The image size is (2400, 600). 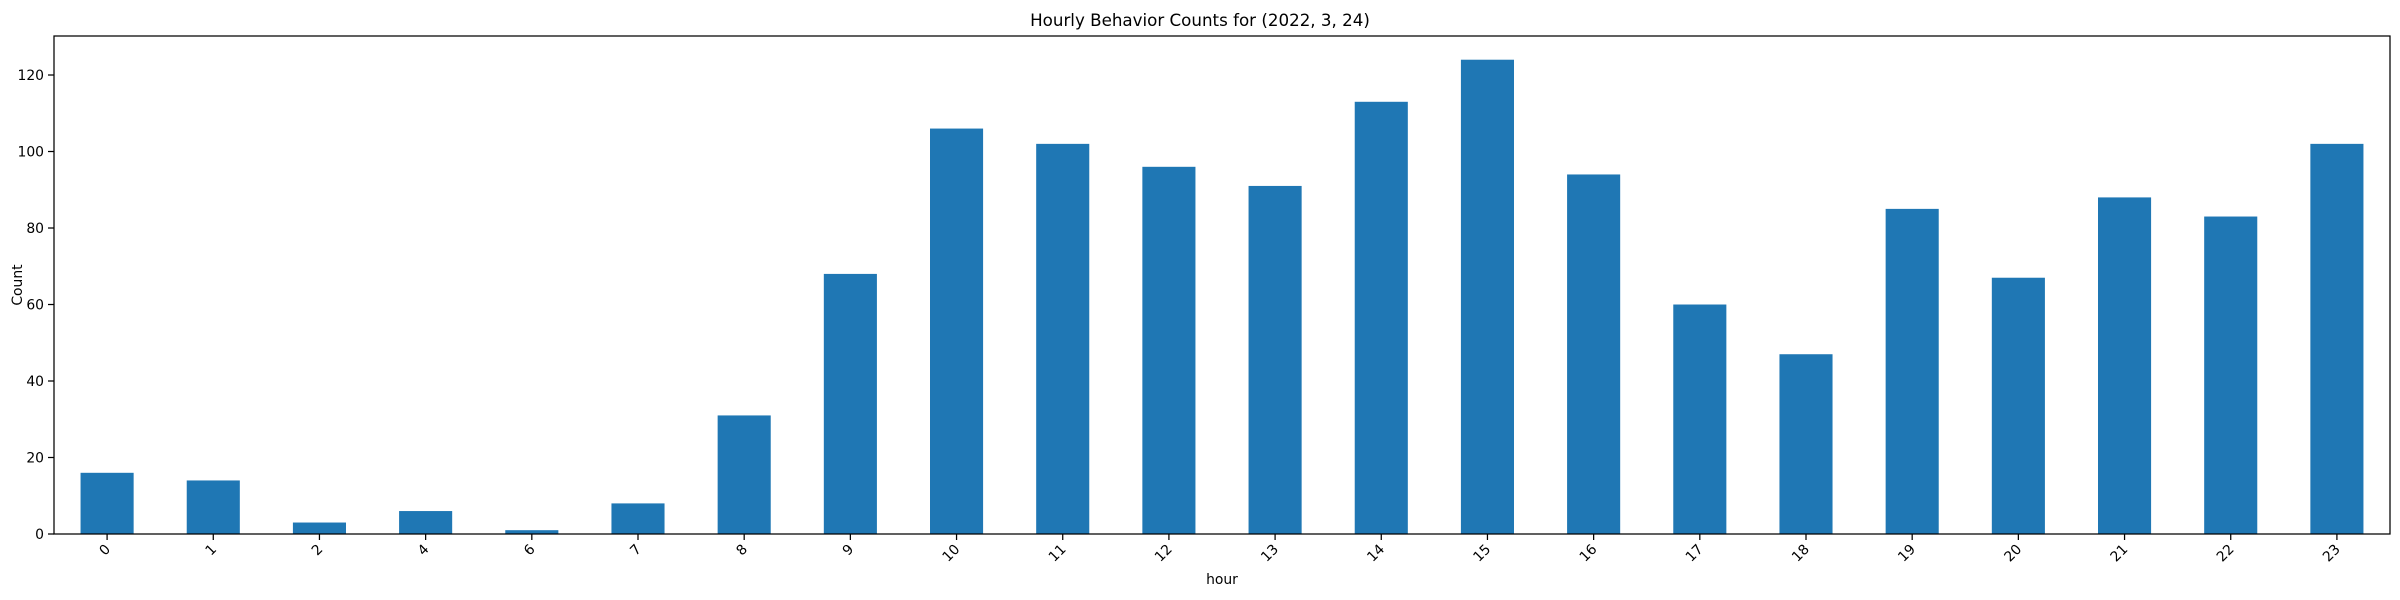 I want to click on y-tick-label: 120, so click(x=30, y=76).